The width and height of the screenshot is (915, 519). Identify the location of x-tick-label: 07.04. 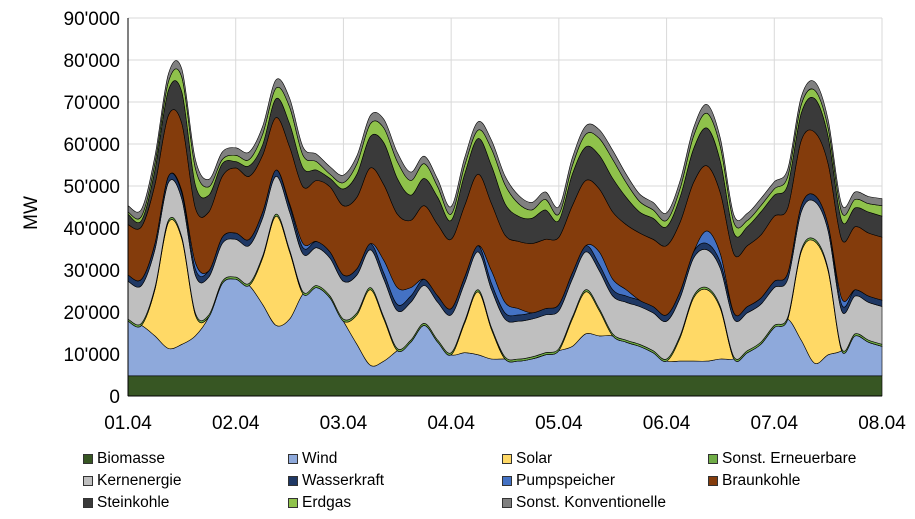
(775, 423).